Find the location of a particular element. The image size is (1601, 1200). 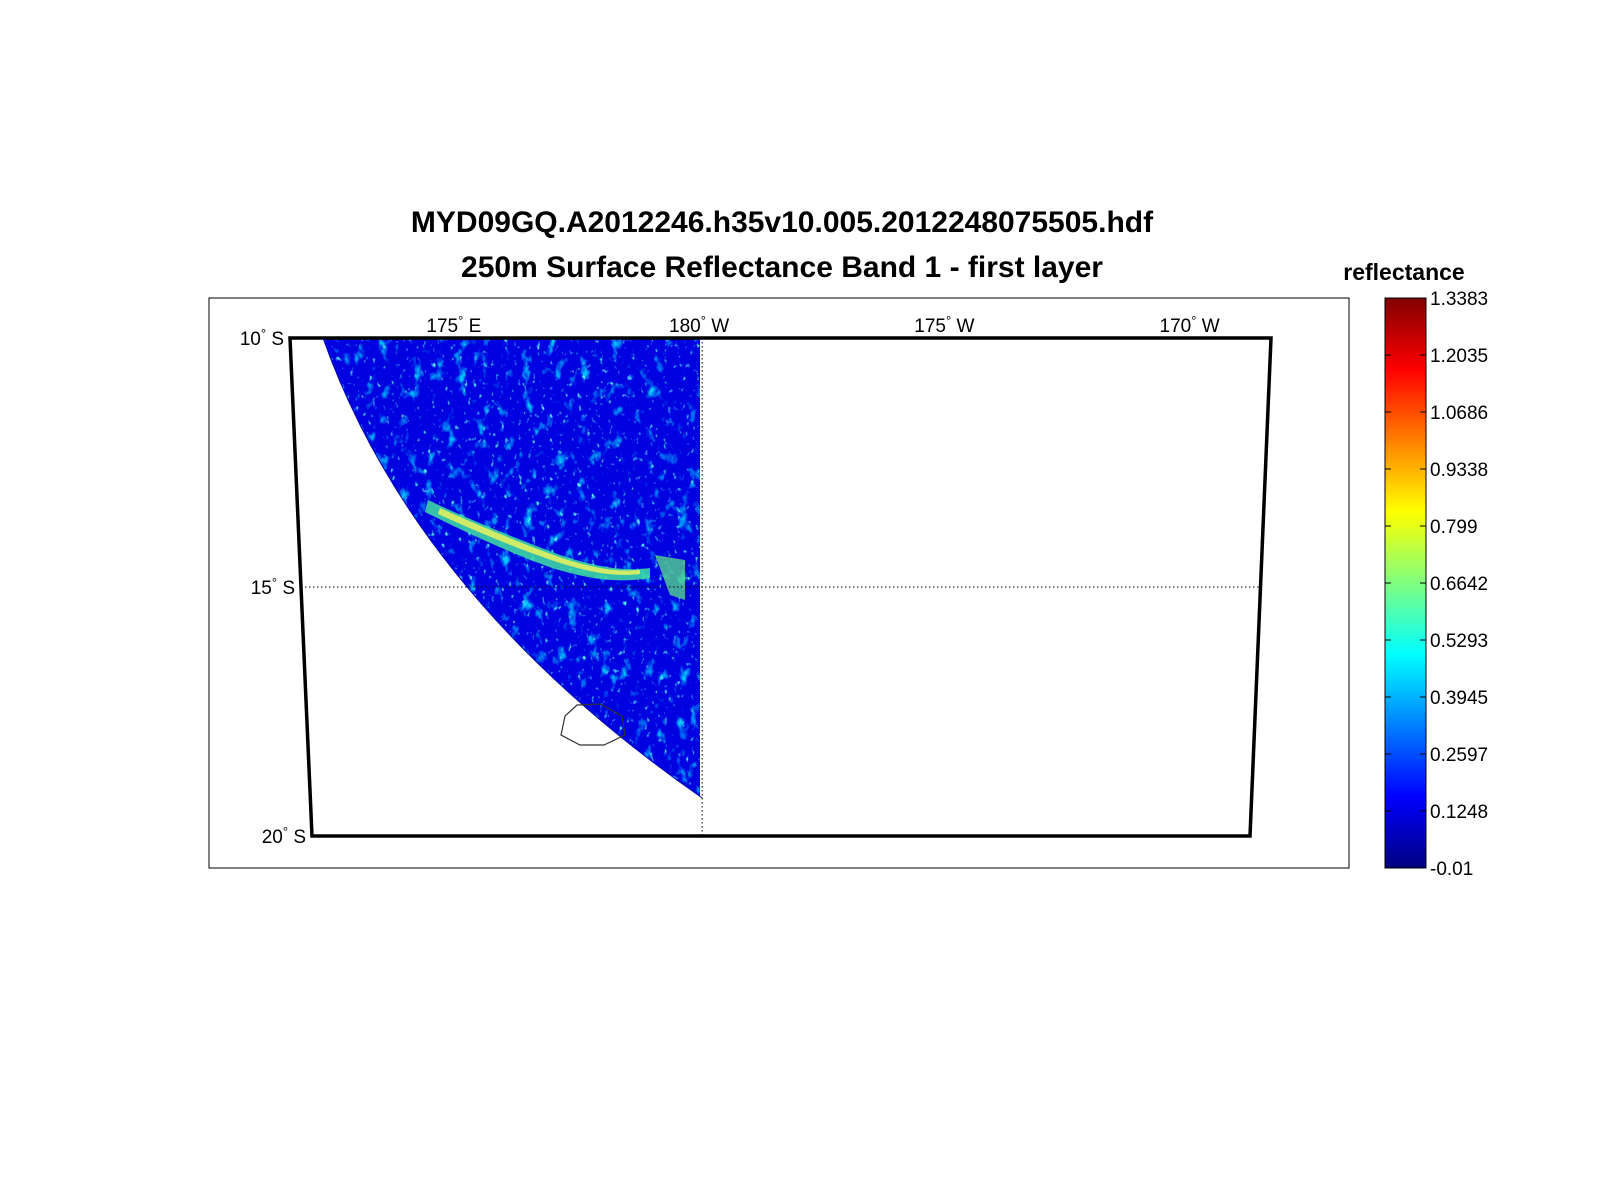

colorbar-tick-label: 0.3945 is located at coordinates (1459, 698).